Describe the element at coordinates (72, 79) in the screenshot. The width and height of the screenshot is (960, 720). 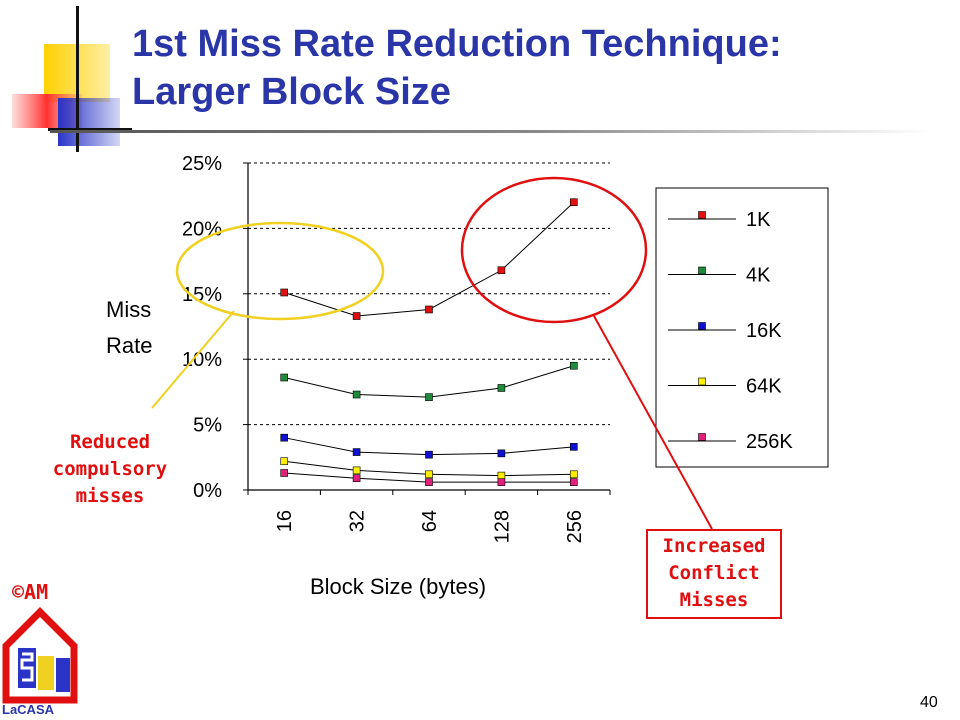
I see `decorative-corner-graphic` at that location.